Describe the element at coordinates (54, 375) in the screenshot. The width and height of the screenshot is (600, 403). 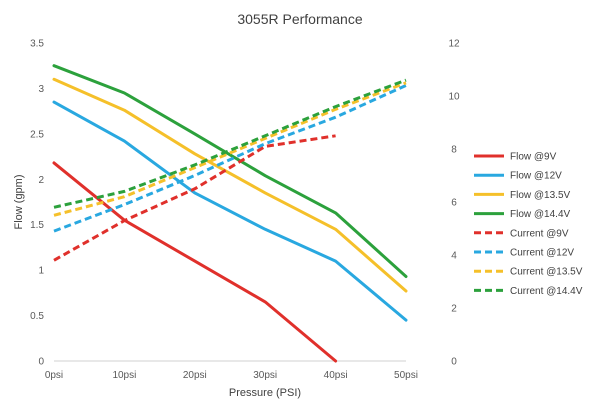
I see `x-tick-label: 0psi` at that location.